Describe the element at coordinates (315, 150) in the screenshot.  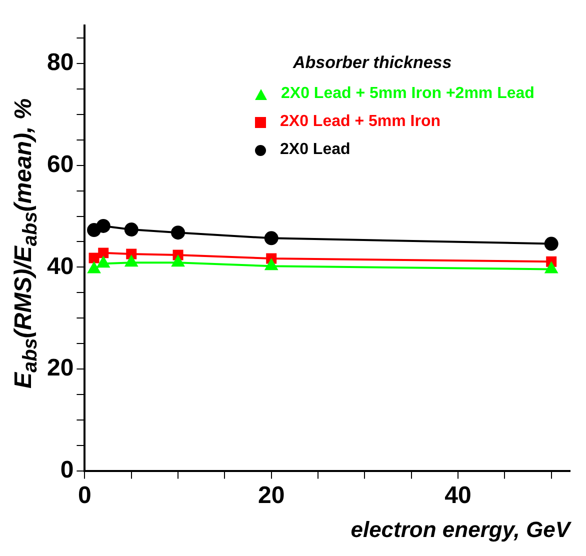
I see `legend-label: 2X0 Lead` at that location.